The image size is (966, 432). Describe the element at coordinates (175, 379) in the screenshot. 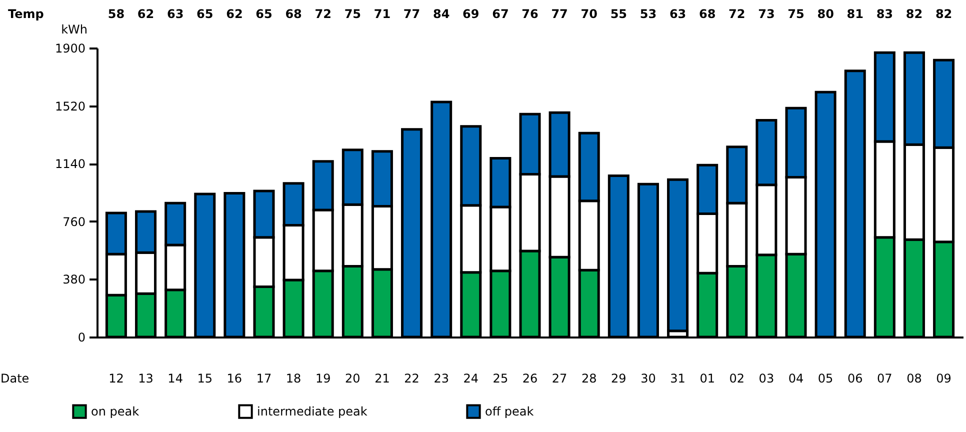

I see `x-tick-label: 14` at that location.